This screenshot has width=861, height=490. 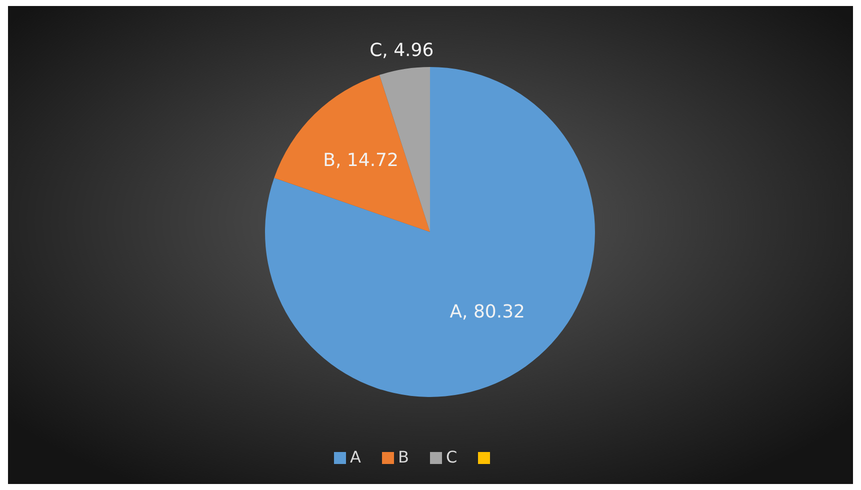 What do you see at coordinates (403, 456) in the screenshot?
I see `legend-label: B` at bounding box center [403, 456].